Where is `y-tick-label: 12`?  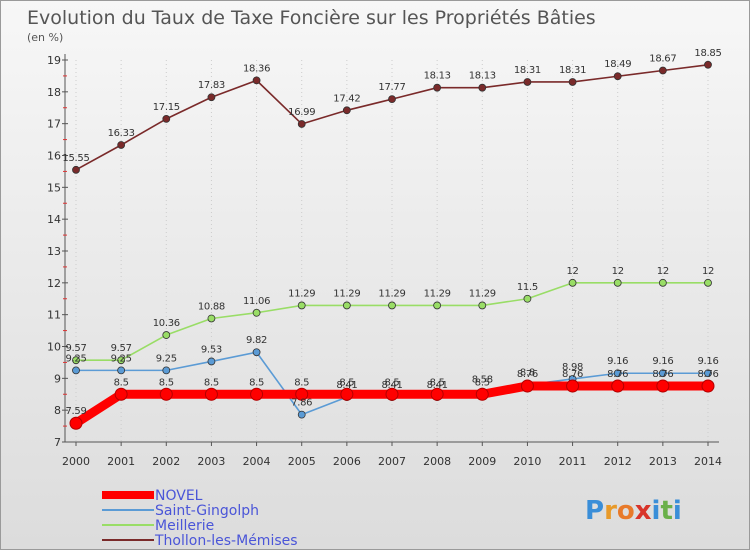
y-tick-label: 12 is located at coordinates (54, 283).